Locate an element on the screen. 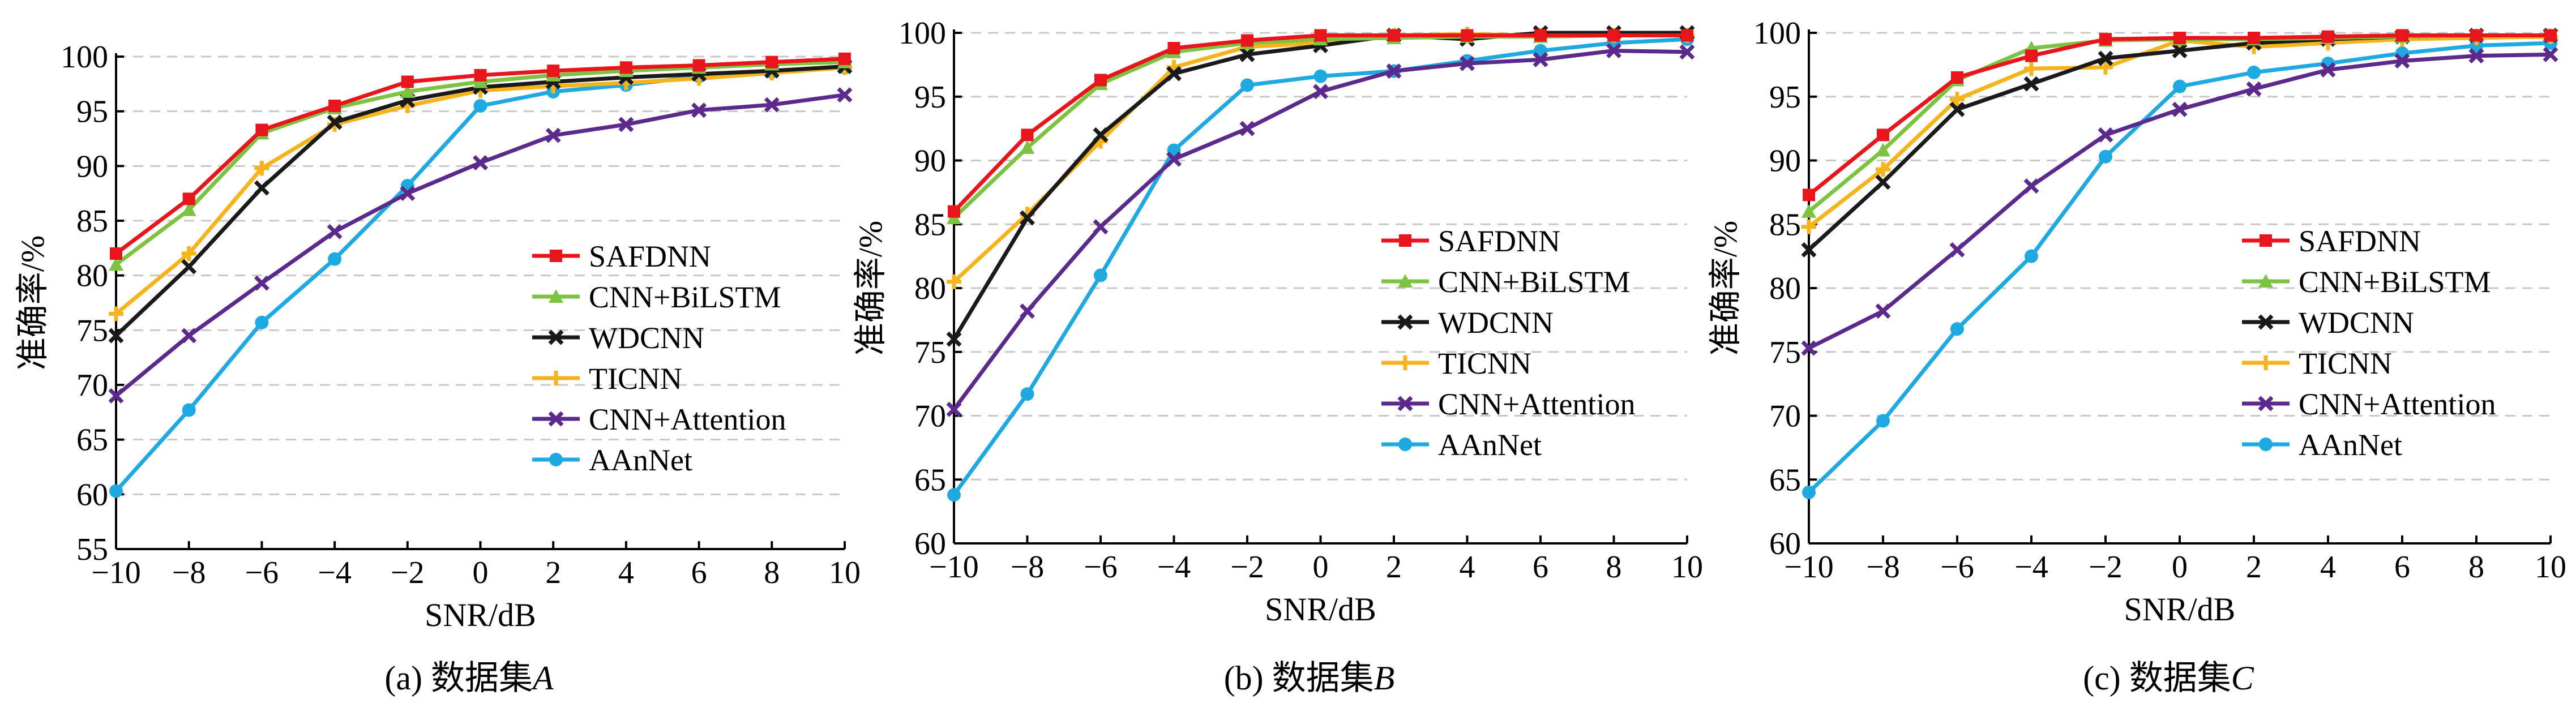 The height and width of the screenshot is (703, 2576). series-safdnn is located at coordinates (480, 156).